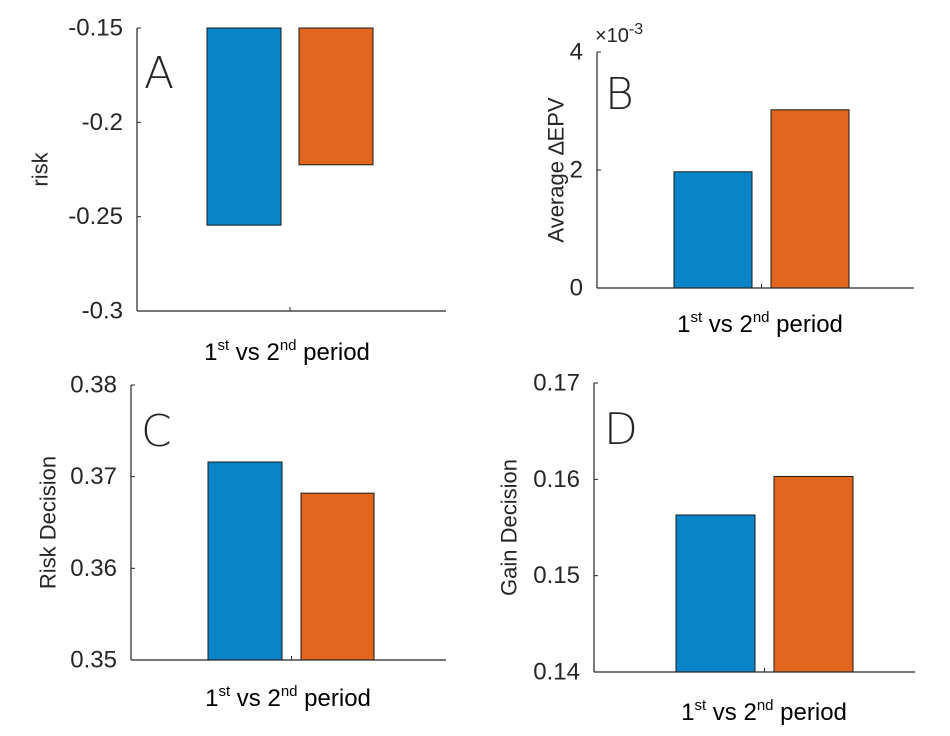 This screenshot has width=950, height=736. Describe the element at coordinates (40, 168) in the screenshot. I see `y-axis-label: risk` at that location.